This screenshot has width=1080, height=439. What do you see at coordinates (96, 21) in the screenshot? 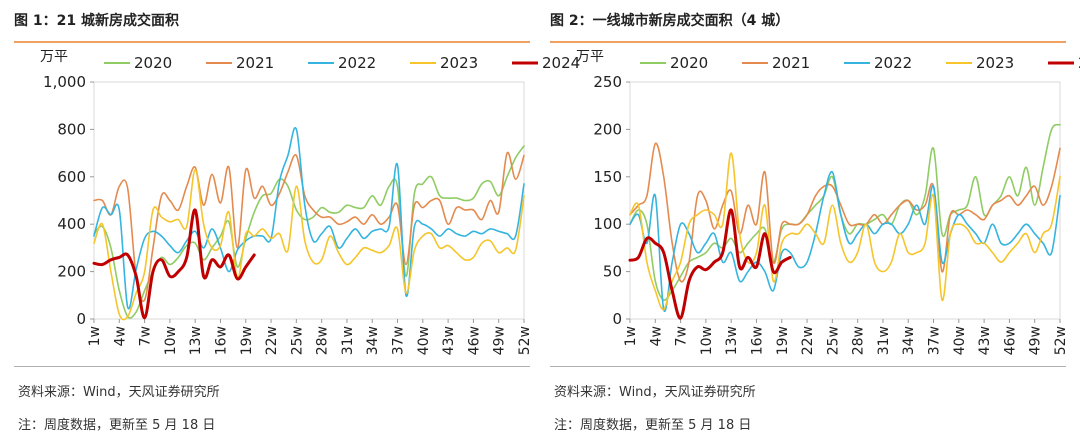
I see `chart-title: 图 1：21 城新房成交面积` at bounding box center [96, 21].